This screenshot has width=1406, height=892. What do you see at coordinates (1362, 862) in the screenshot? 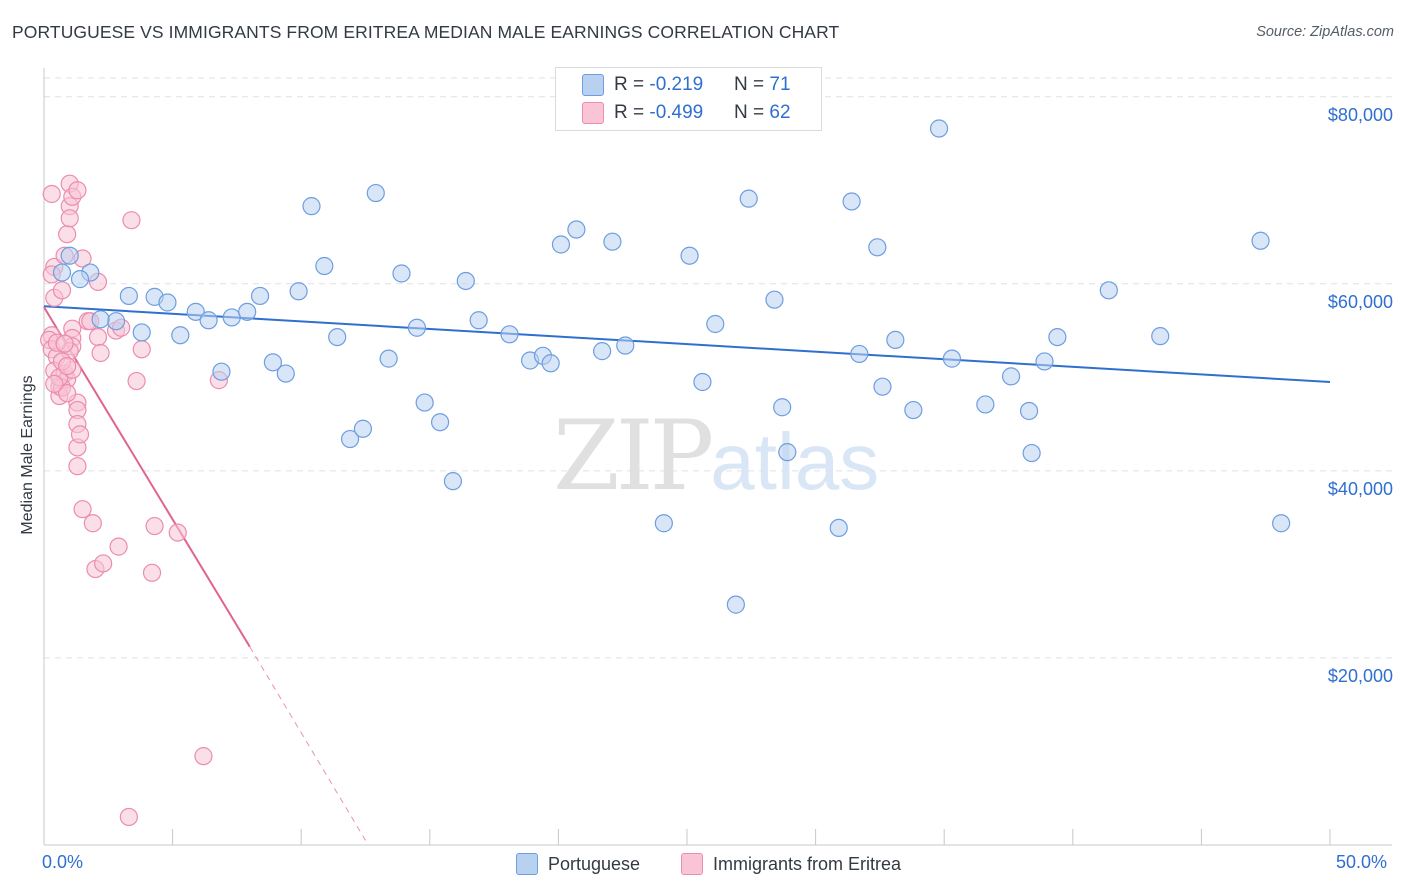
I see `x-tick-label-max: 50.0%` at bounding box center [1362, 862].